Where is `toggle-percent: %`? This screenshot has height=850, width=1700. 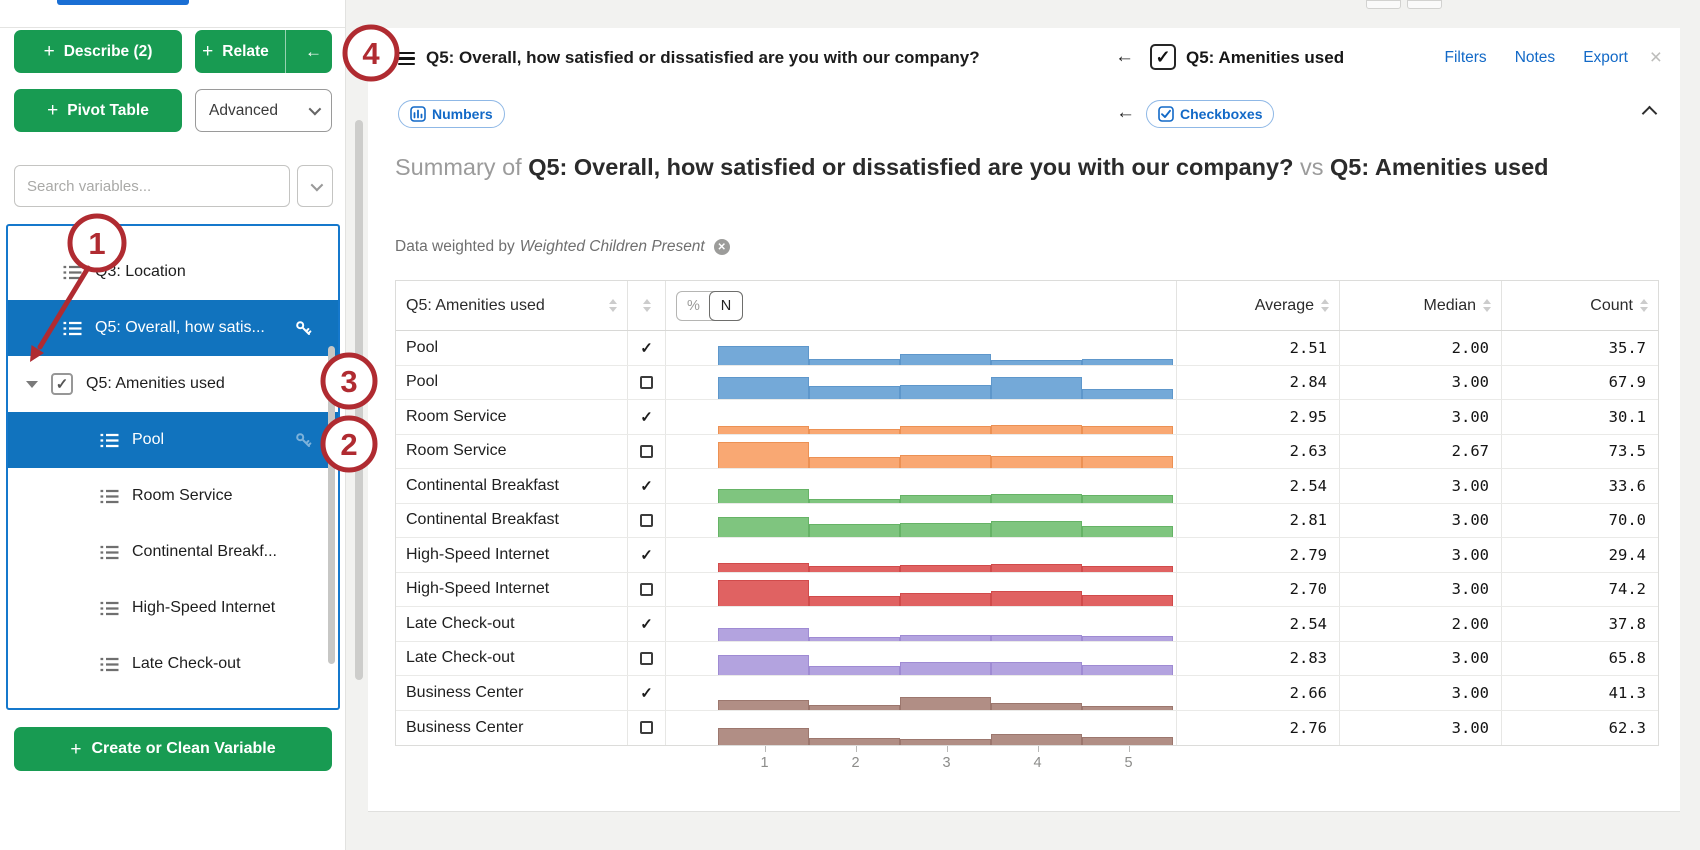 toggle-percent: % is located at coordinates (693, 305).